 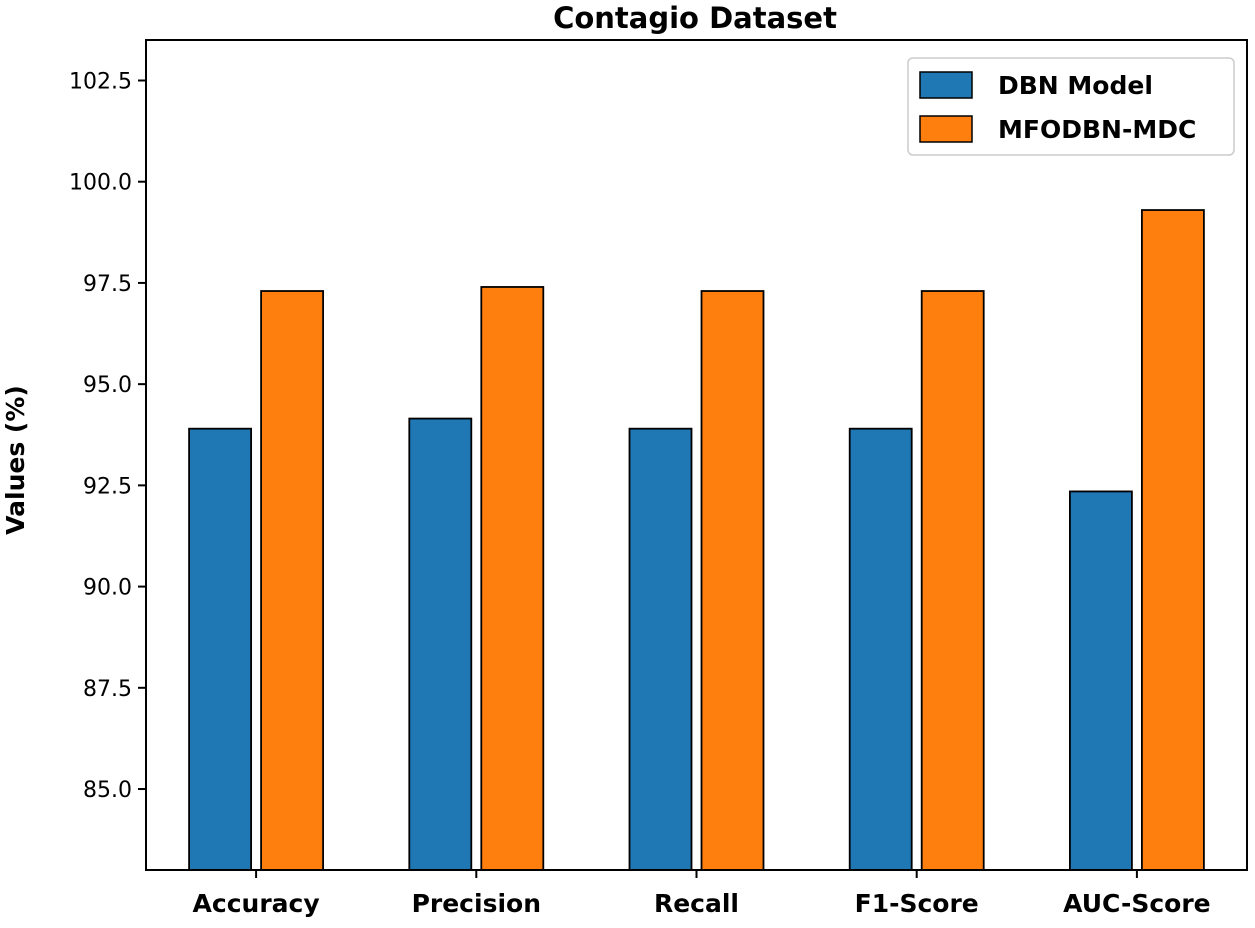 I want to click on bar-mfodbn-mdc-auc-score, so click(x=1173, y=540).